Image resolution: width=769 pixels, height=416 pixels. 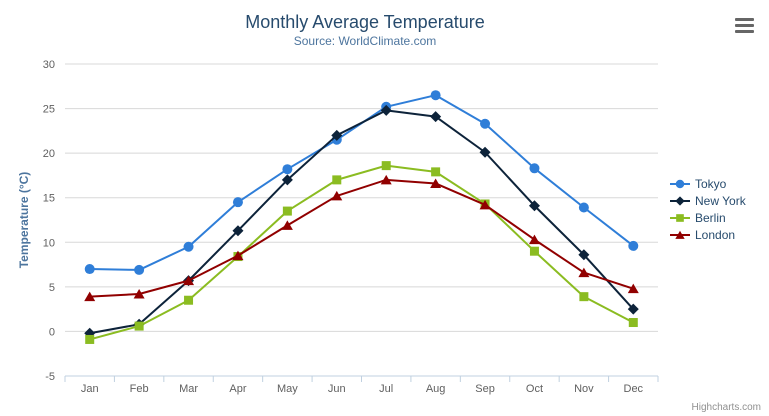 What do you see at coordinates (365, 22) in the screenshot?
I see `chart-title: Monthly Average Temperature` at bounding box center [365, 22].